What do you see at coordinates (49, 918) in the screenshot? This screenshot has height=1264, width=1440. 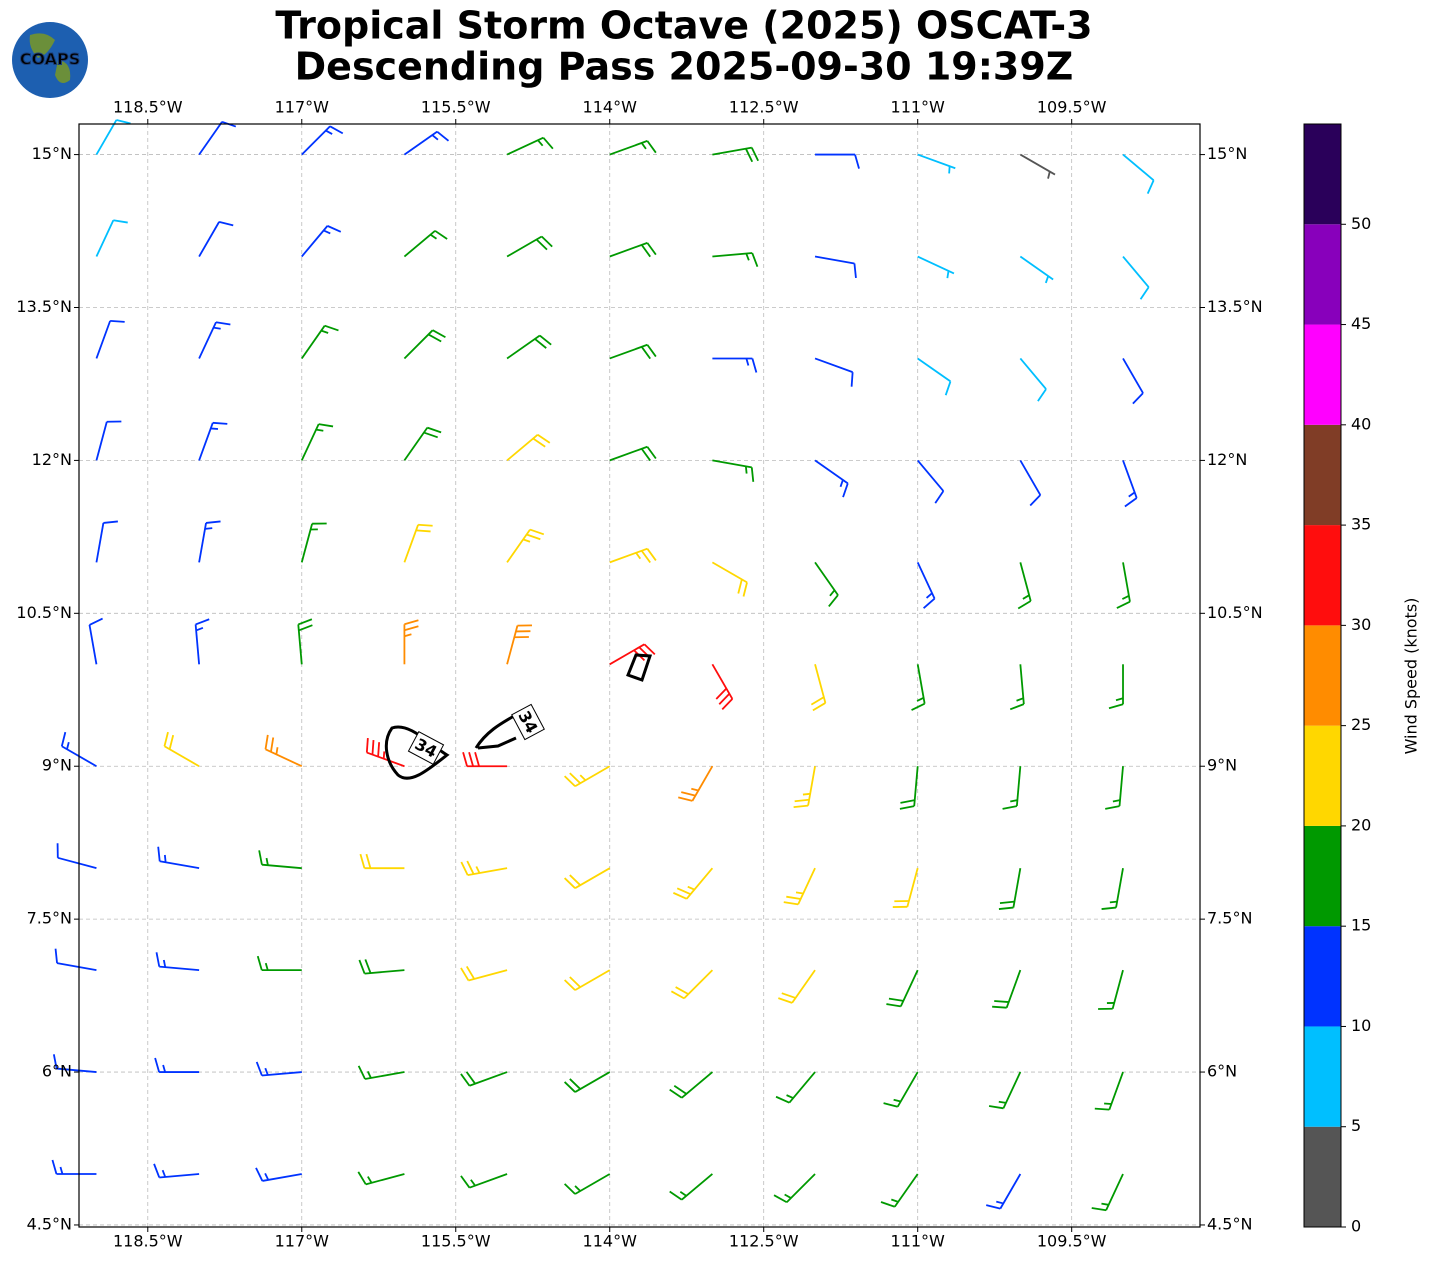 I see `y-tick-label: 7.5°N` at bounding box center [49, 918].